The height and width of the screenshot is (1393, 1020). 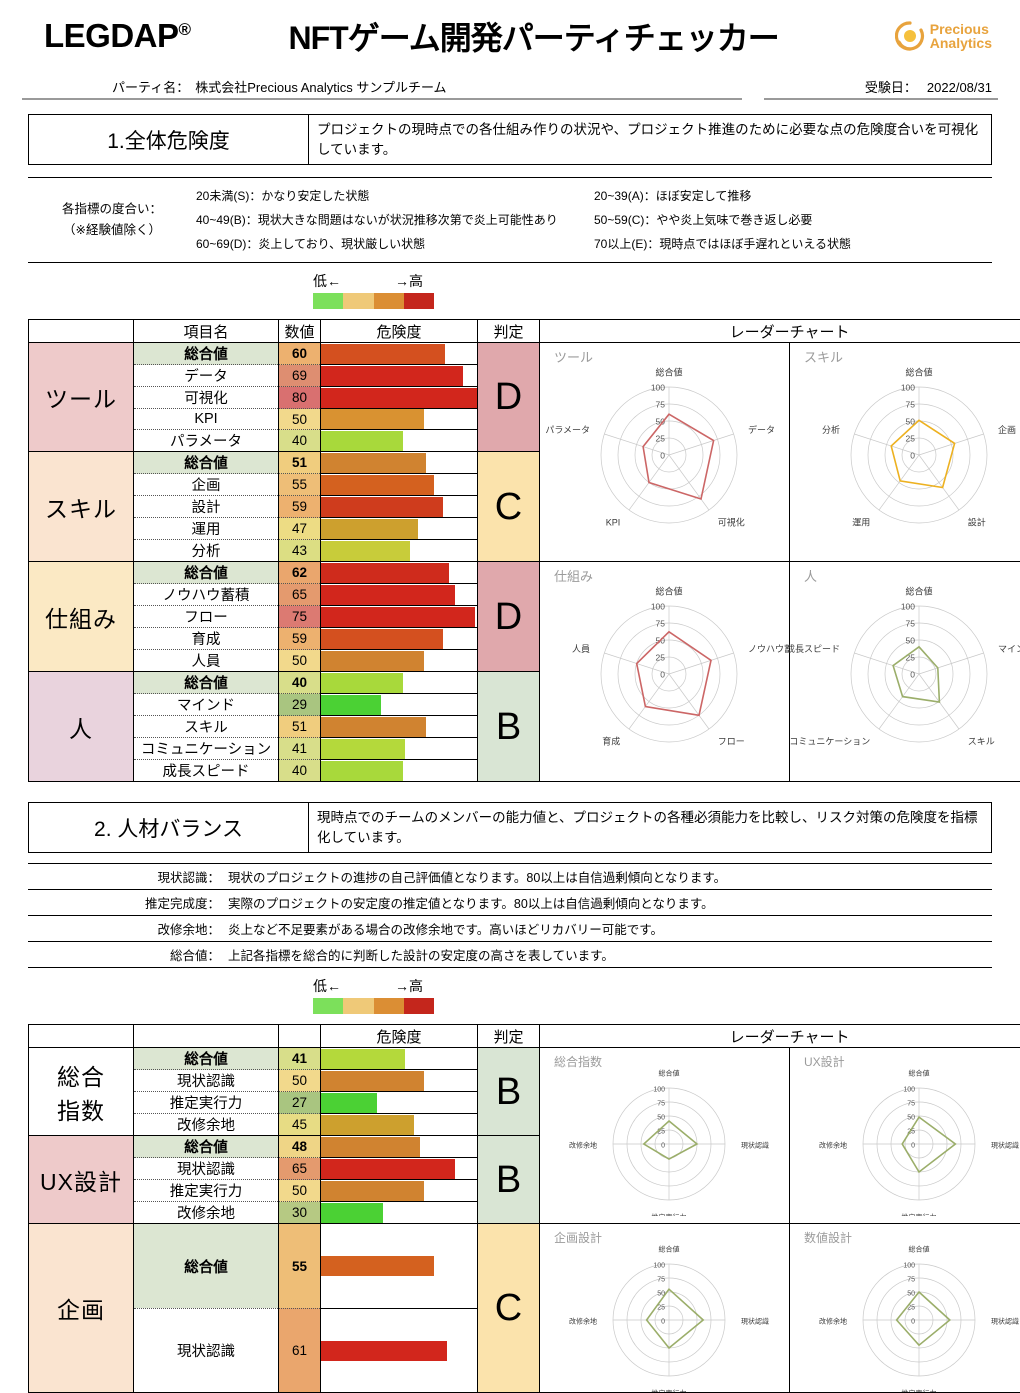 I want to click on explanation-key: 推定完成度：, so click(x=128, y=902).